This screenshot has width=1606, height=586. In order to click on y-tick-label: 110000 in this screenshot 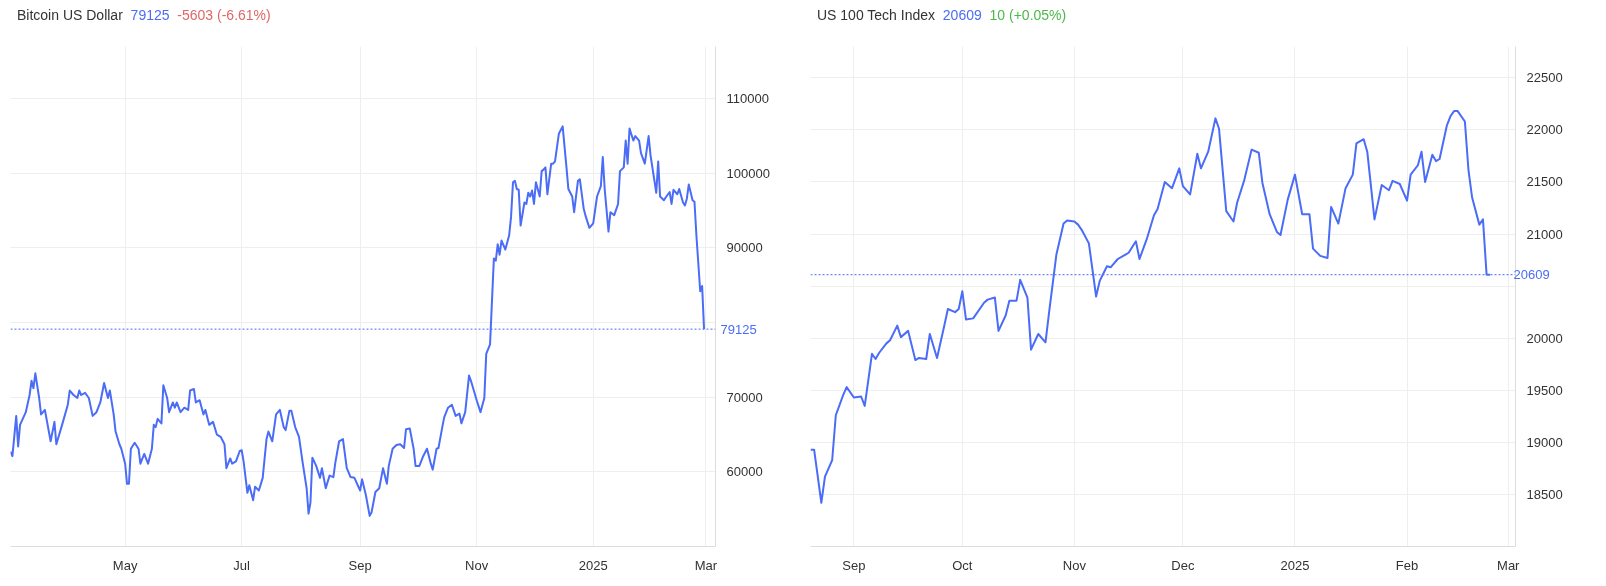, I will do `click(747, 99)`.